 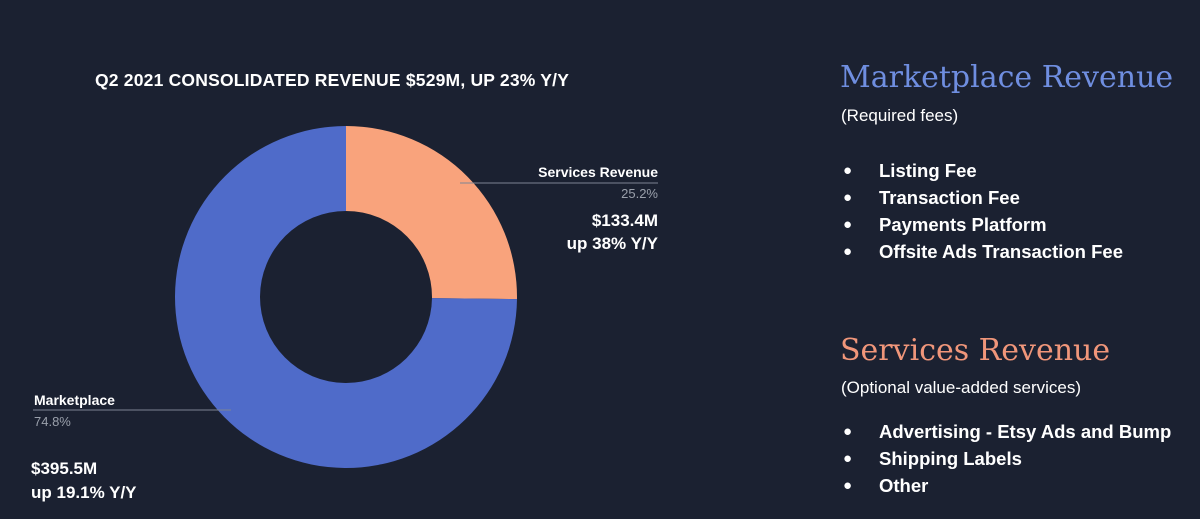 What do you see at coordinates (84, 492) in the screenshot?
I see `marketplace-slice-growth: up 19.1% Y/Y` at bounding box center [84, 492].